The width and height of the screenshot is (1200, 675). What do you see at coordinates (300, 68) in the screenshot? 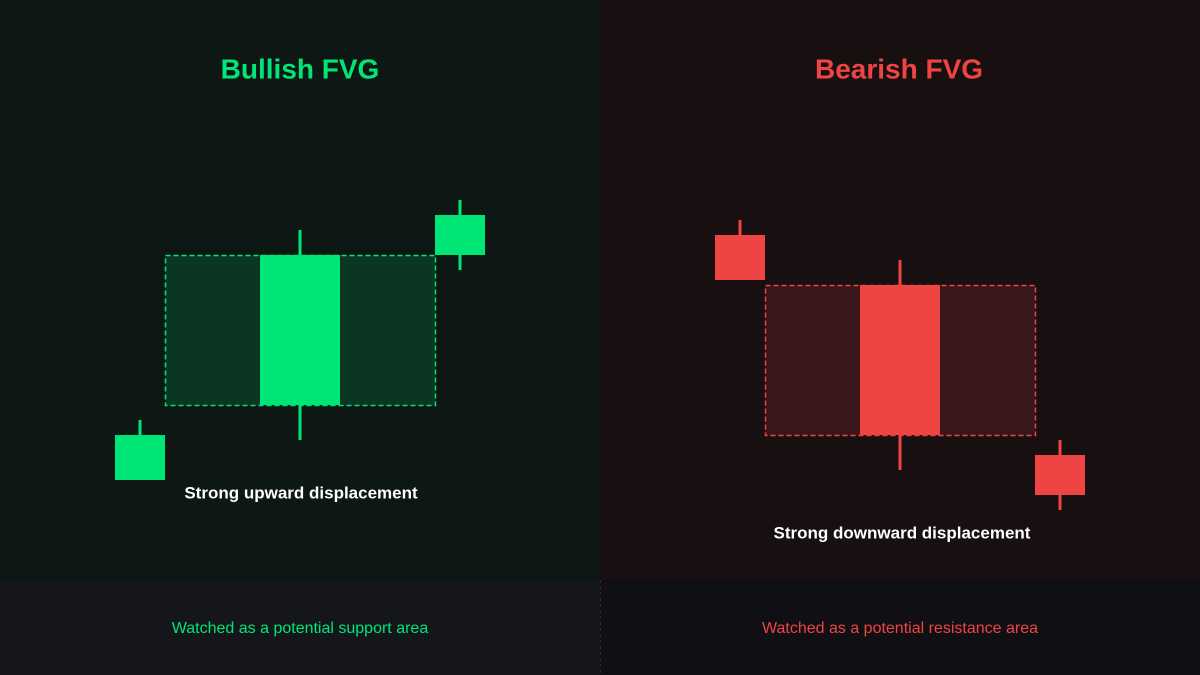
I see `panel-title: Bullish FVG` at bounding box center [300, 68].